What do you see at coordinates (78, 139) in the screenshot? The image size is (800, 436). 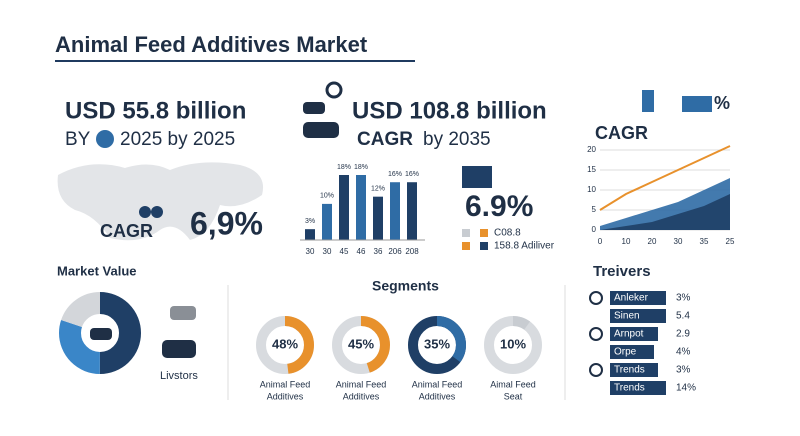 I see `by: BY` at bounding box center [78, 139].